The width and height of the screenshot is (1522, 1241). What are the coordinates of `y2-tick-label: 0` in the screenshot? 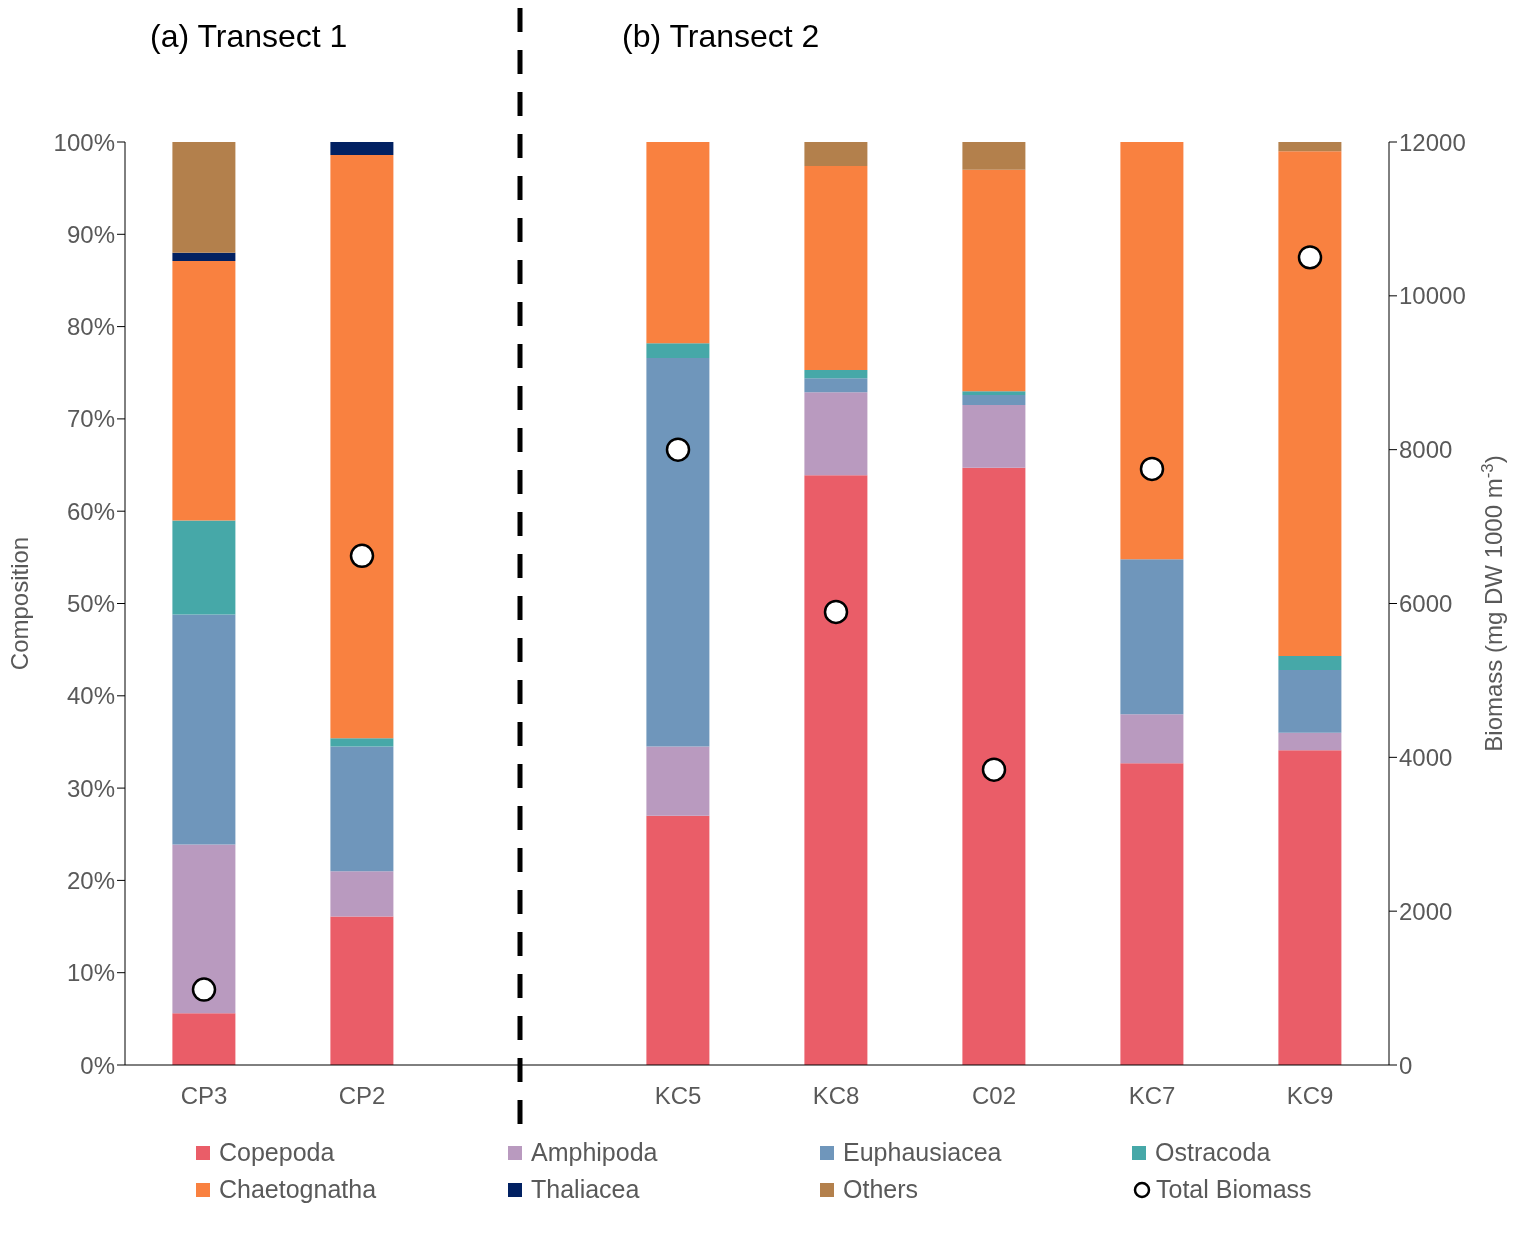 It's located at (1406, 1065).